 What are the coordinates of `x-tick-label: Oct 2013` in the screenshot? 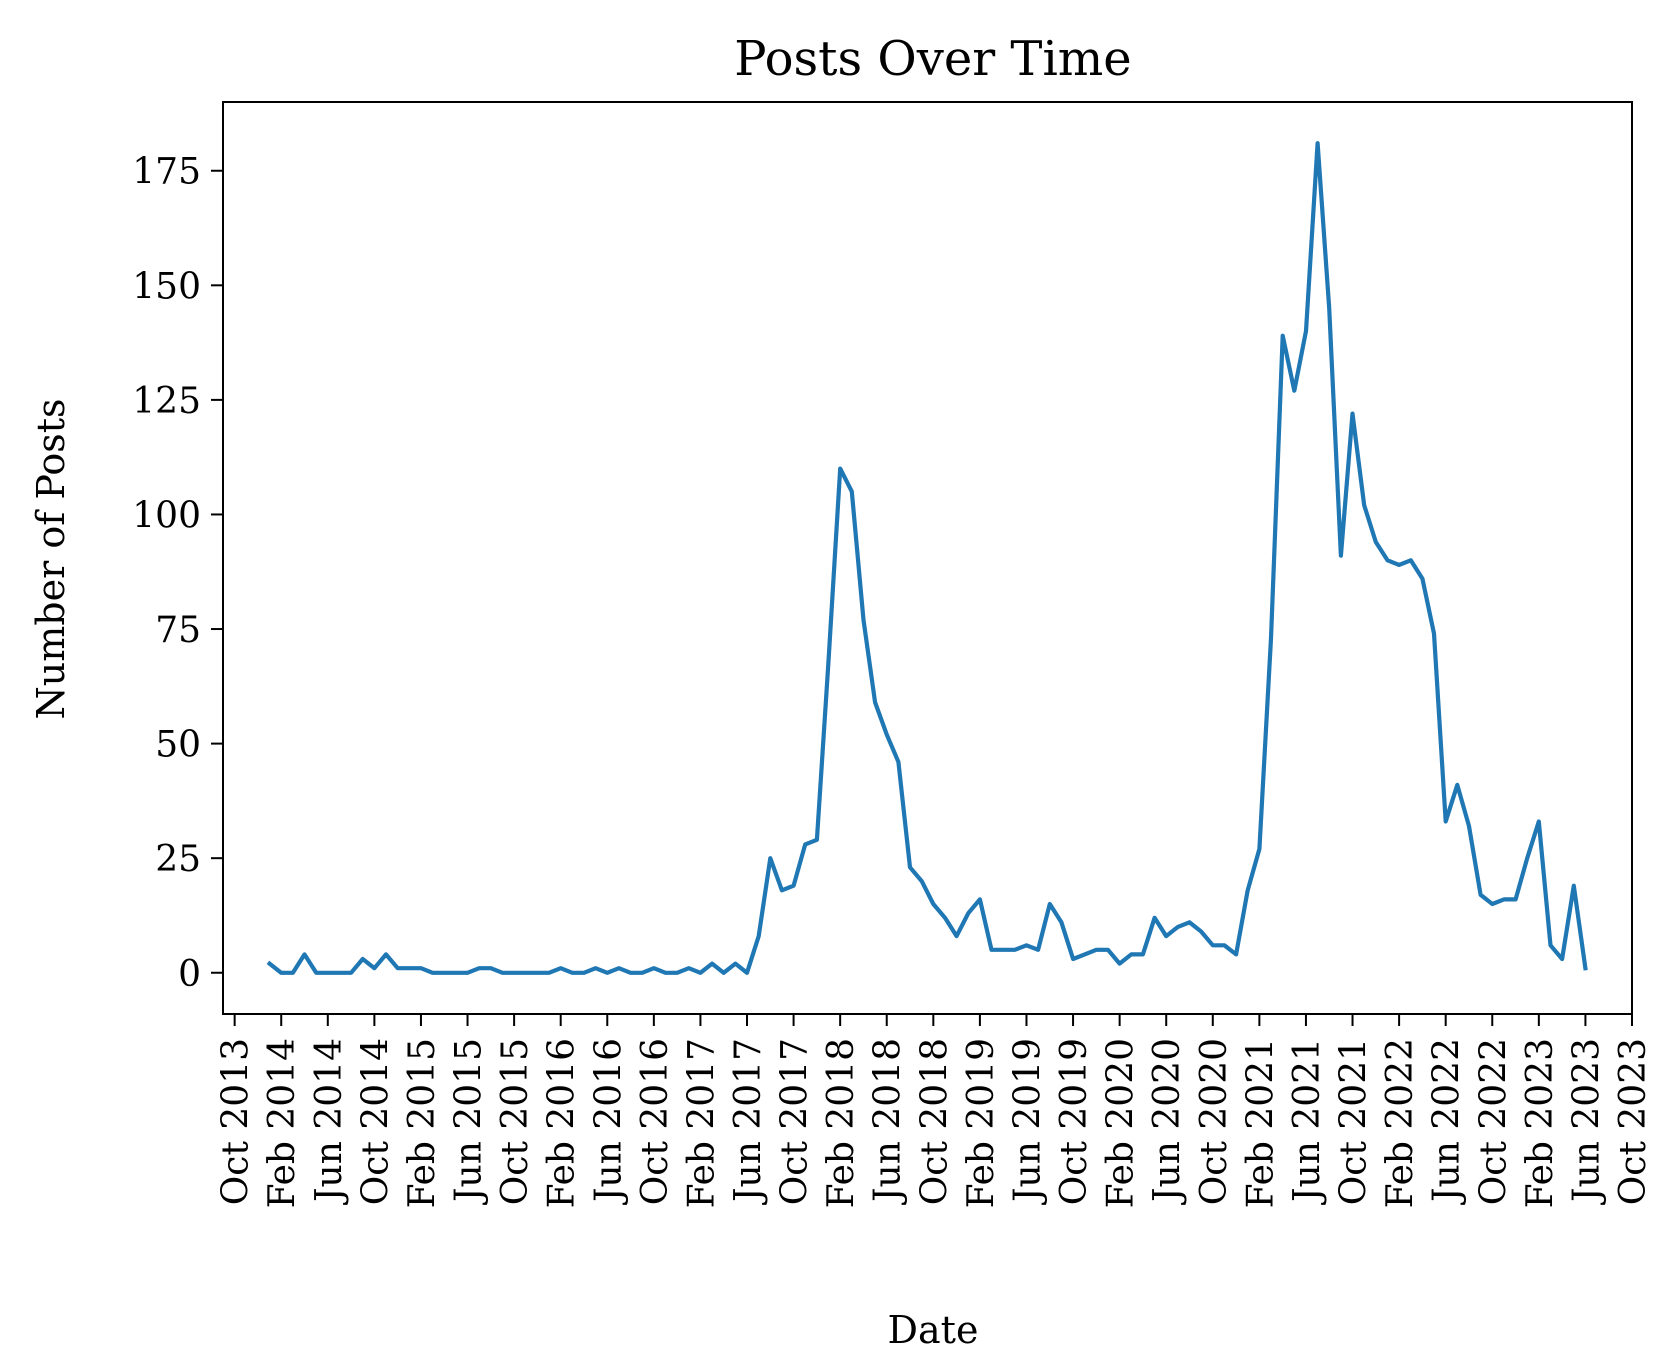 It's located at (236, 1121).